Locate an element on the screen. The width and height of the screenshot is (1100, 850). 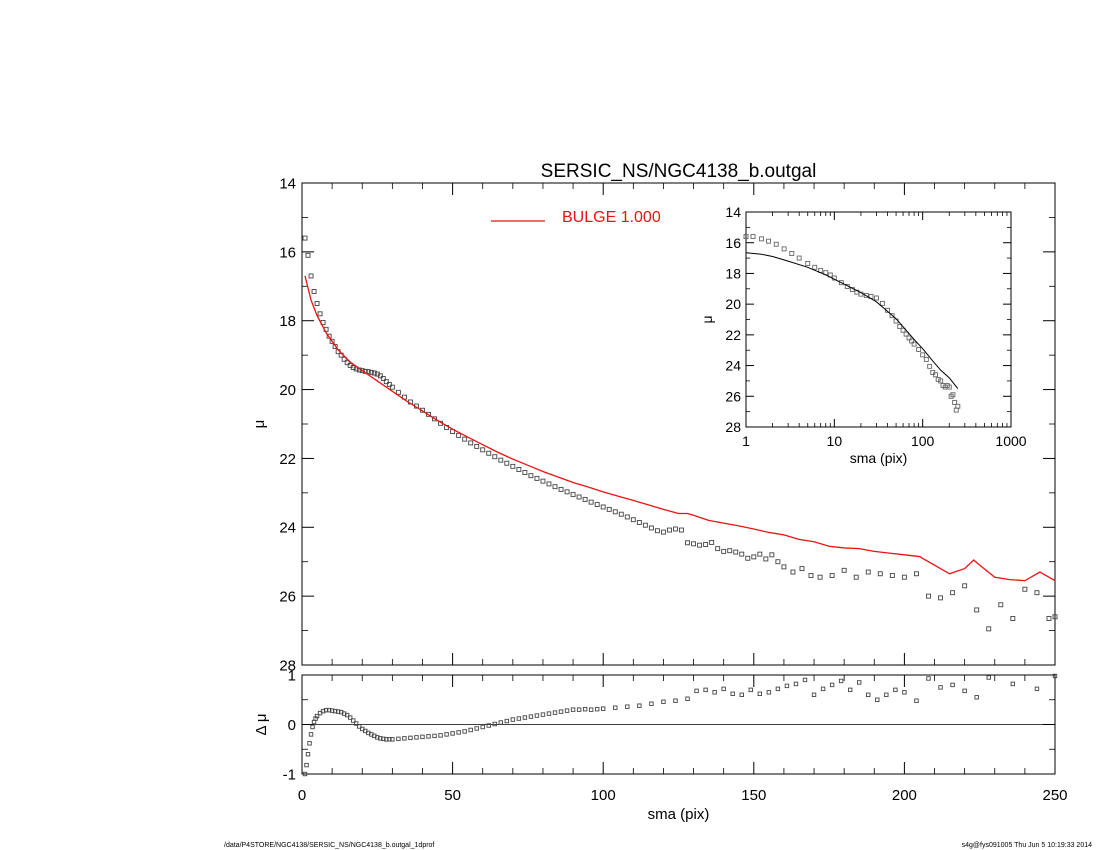
x-tick-label: 200 is located at coordinates (904, 795).